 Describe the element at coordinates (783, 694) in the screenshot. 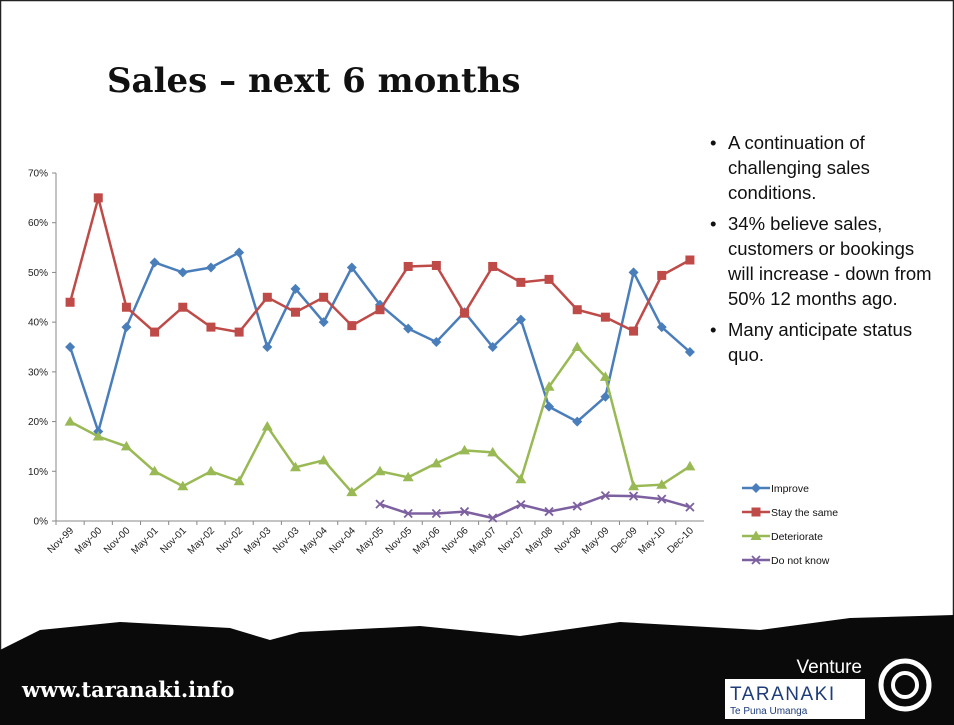

I see `logo-name: TARANAKI` at that location.